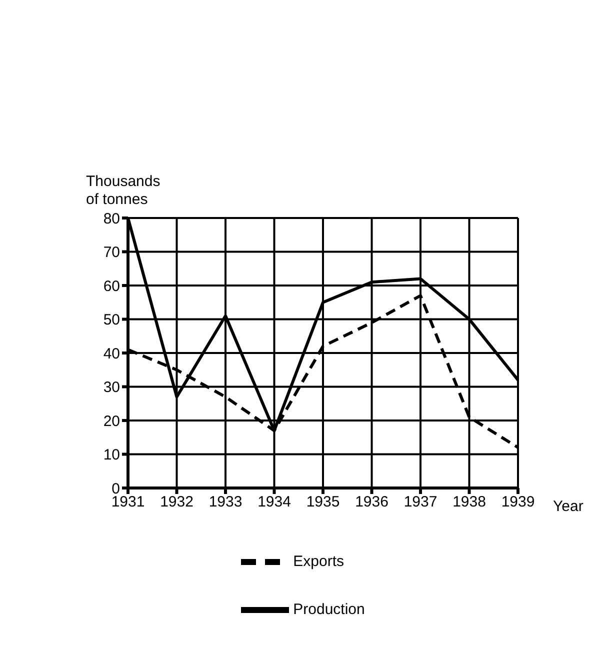  I want to click on y-tick-label: 80, so click(111, 219).